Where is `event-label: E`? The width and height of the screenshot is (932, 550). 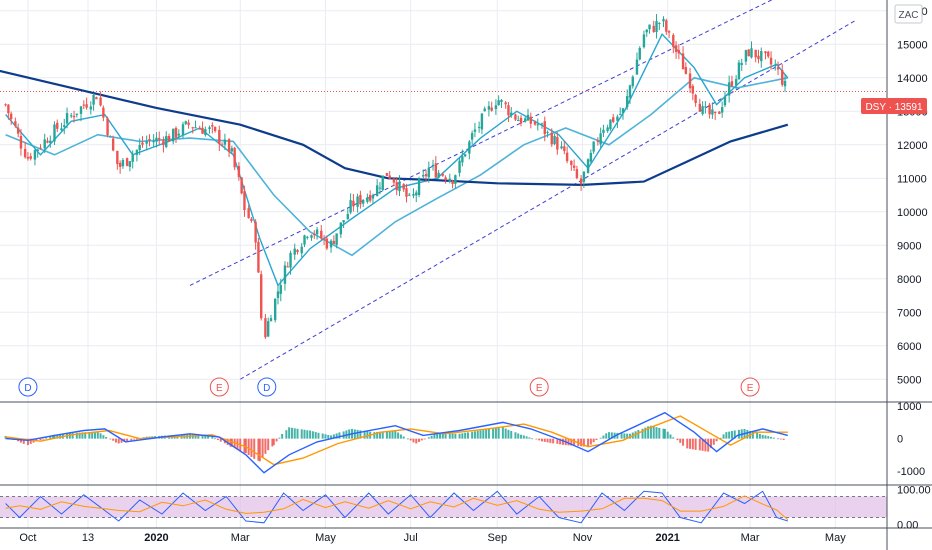
event-label: E is located at coordinates (750, 388).